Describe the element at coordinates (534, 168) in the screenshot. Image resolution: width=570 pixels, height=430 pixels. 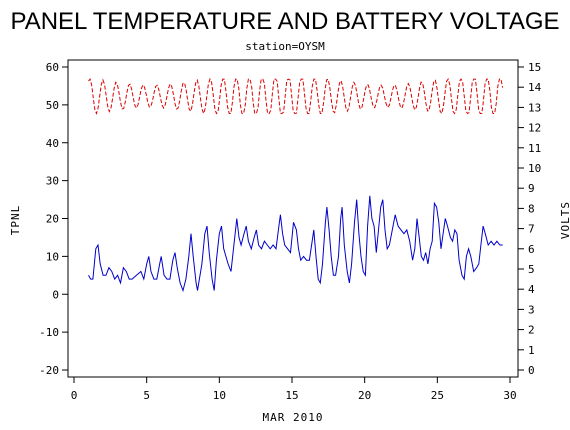
I see `y-right-tick-label: 10` at that location.